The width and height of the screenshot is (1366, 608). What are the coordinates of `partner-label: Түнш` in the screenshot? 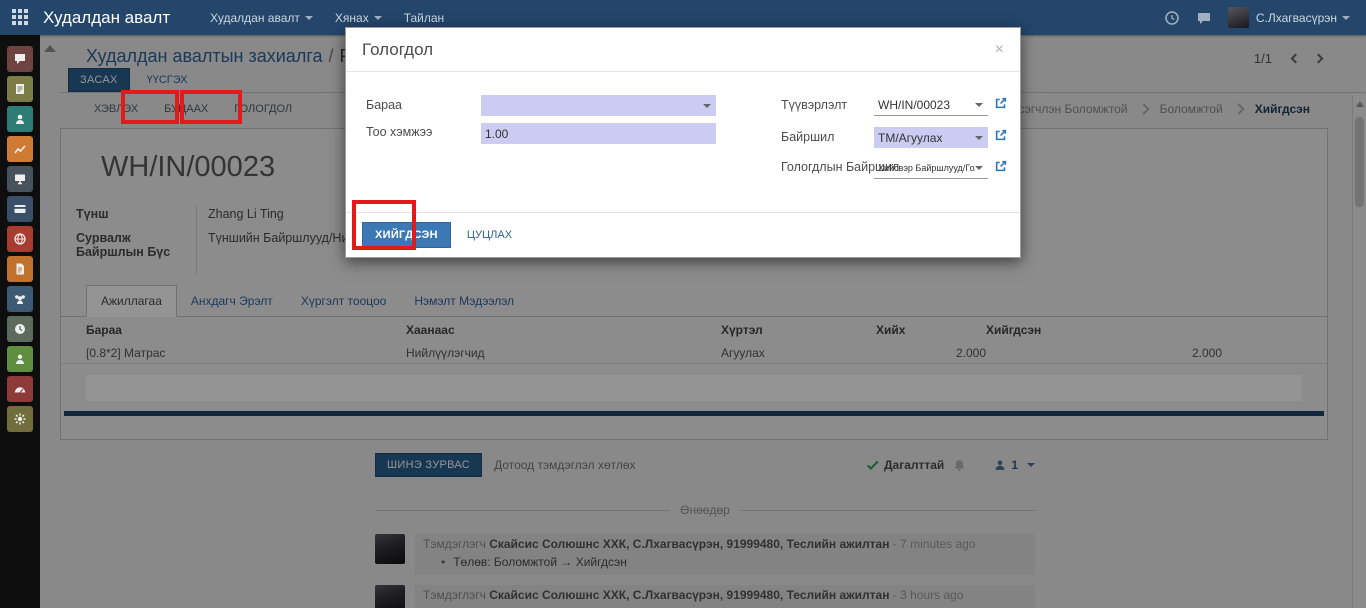 It's located at (92, 214).